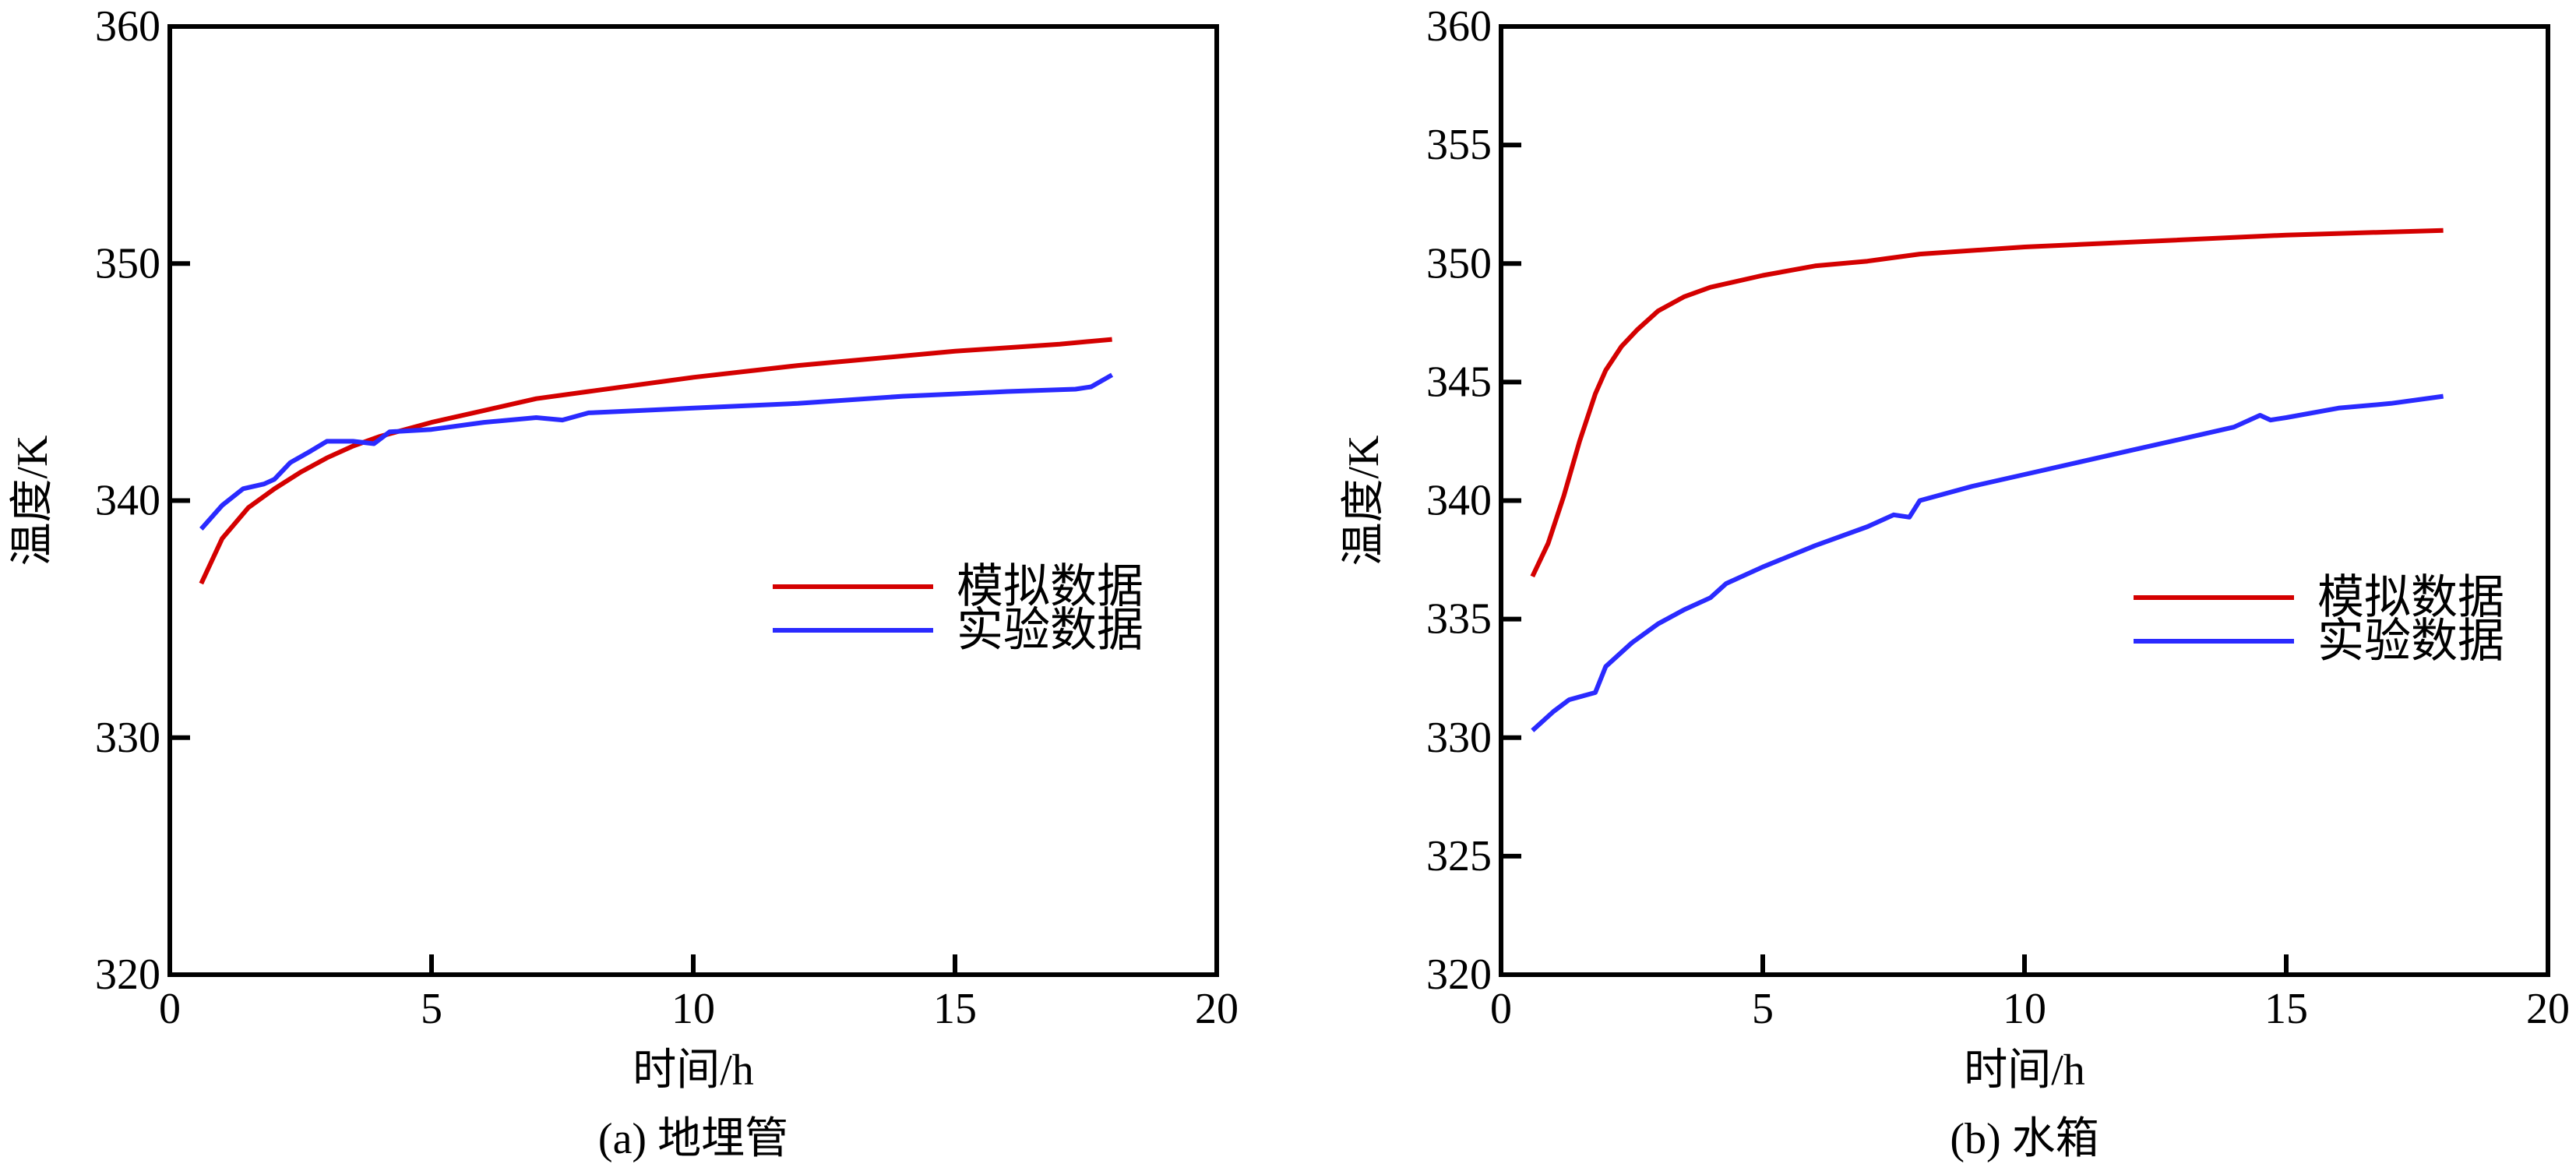 This screenshot has height=1164, width=2576. Describe the element at coordinates (2025, 1139) in the screenshot. I see `panel-caption: (b) 水箱` at that location.